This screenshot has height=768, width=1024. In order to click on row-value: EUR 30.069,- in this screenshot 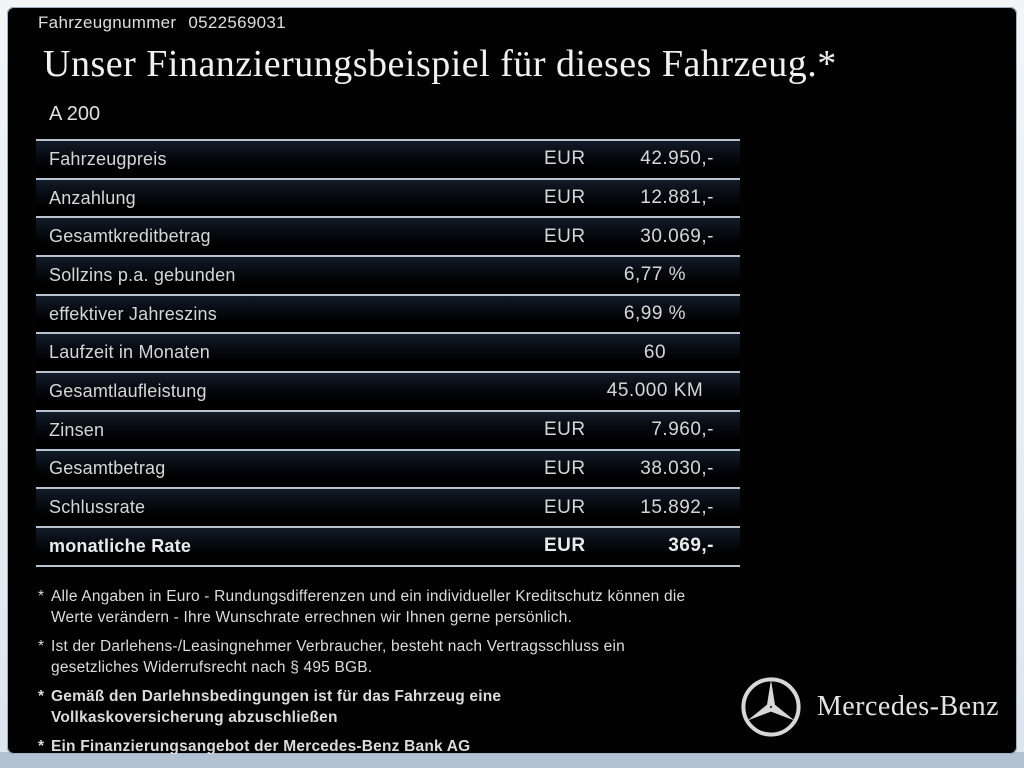, I will do `click(642, 237)`.